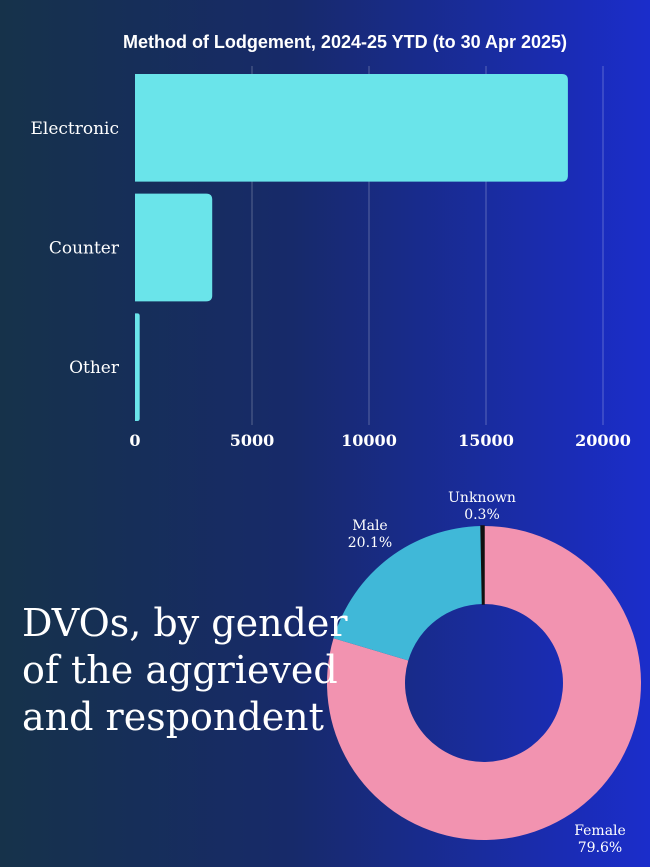 This screenshot has width=650, height=867. I want to click on headline-line-2: of the aggrieved, so click(180, 670).